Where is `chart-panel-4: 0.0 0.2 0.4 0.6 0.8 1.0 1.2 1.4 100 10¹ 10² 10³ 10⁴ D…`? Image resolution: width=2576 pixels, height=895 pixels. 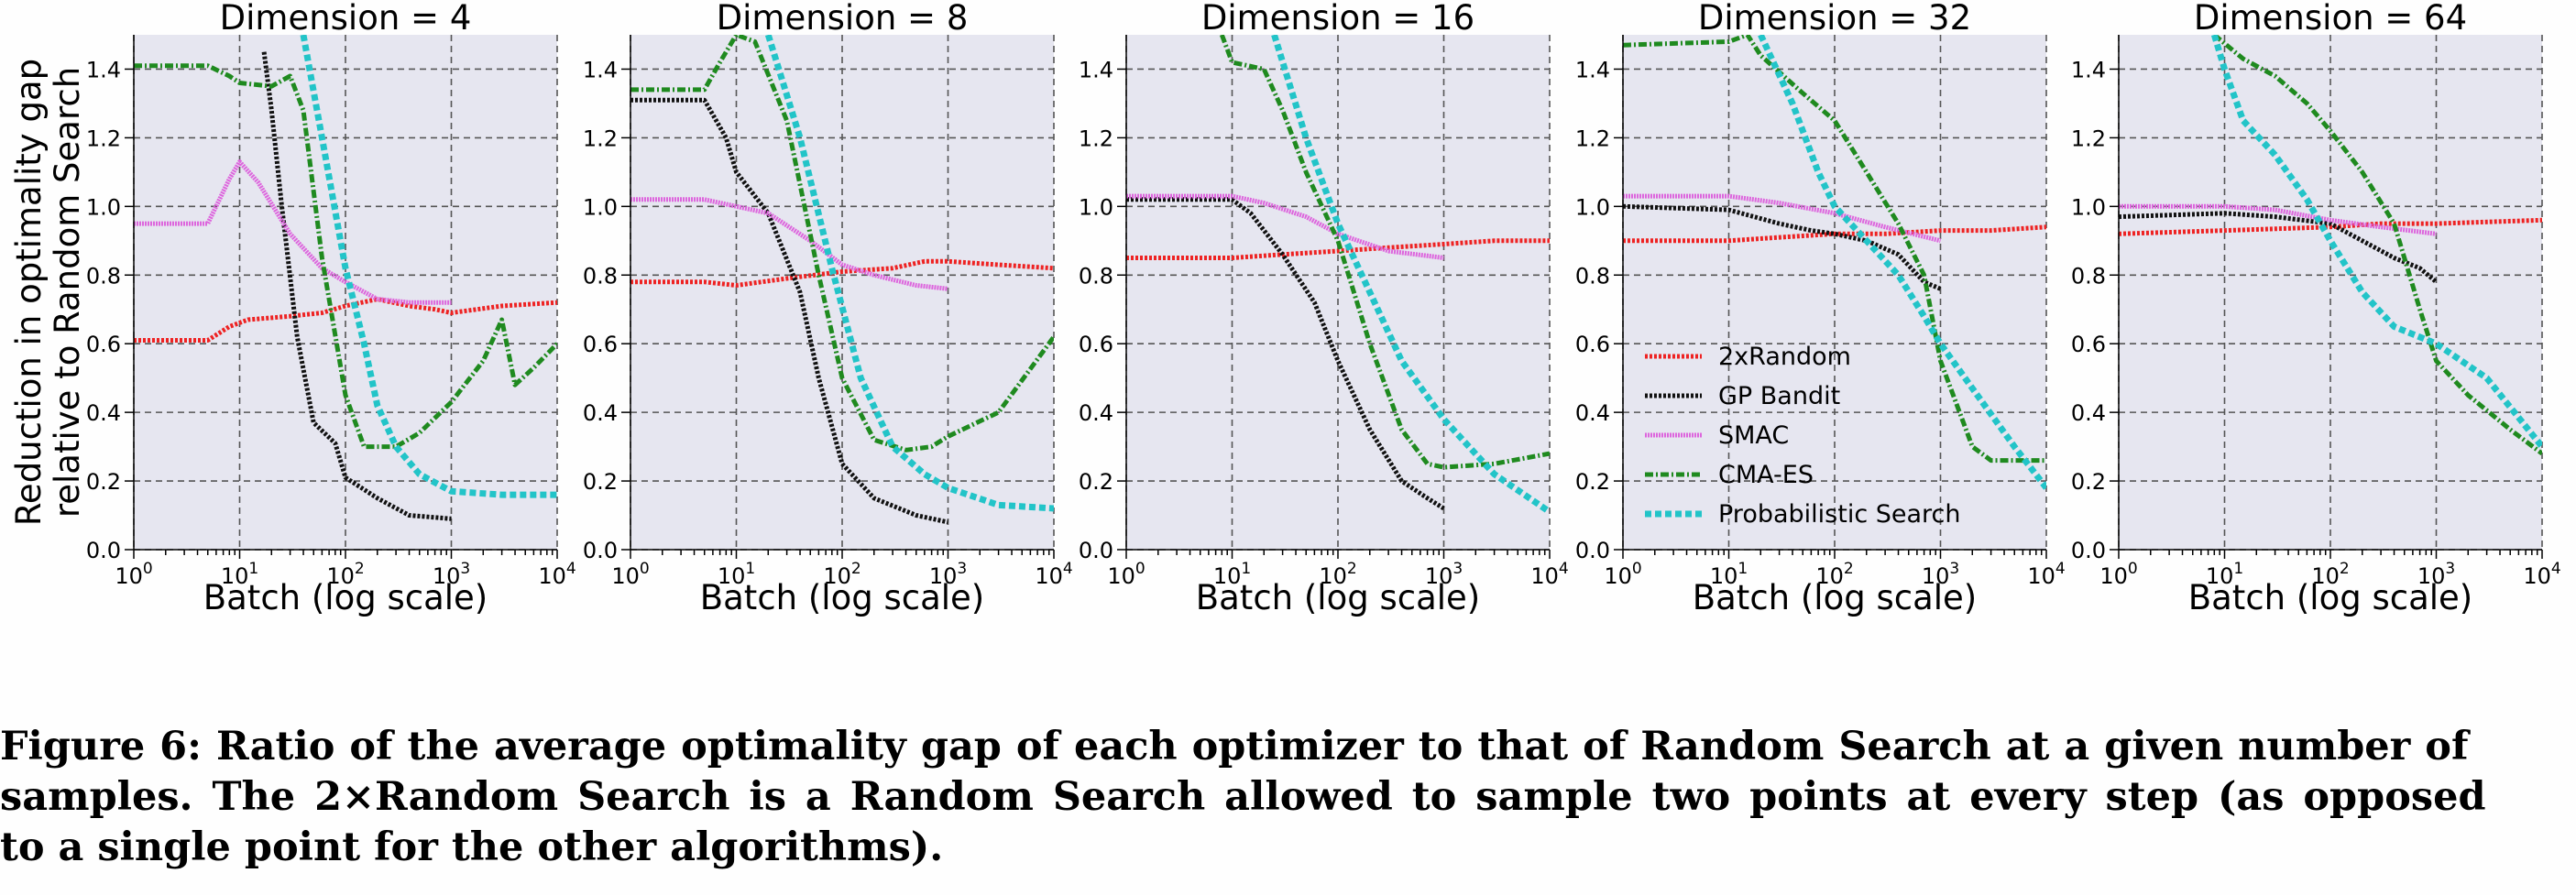 chart-panel-4: 0.0 0.2 0.4 0.6 0.8 1.0 1.2 1.4 100 10¹ 10² 10³ 10⁴ D… is located at coordinates (1820, 308).